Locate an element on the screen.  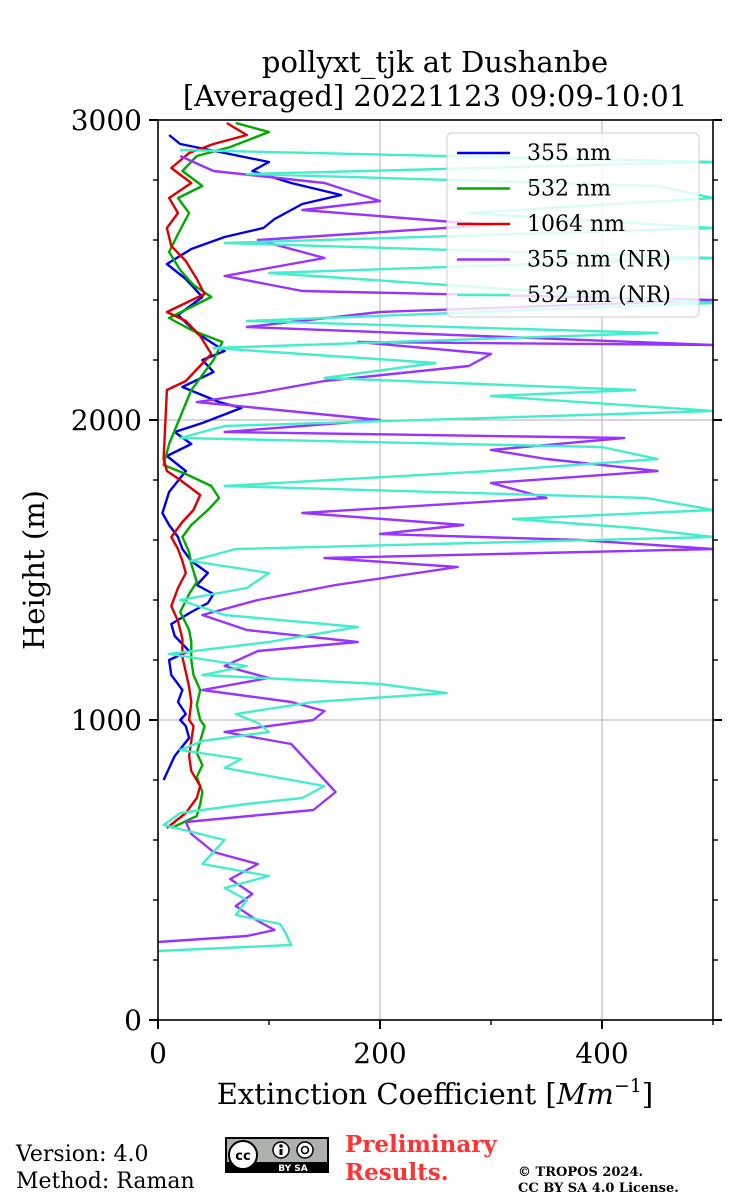
x-axis-label: Extinction Coefficient [Mm−1] is located at coordinates (435, 1093).